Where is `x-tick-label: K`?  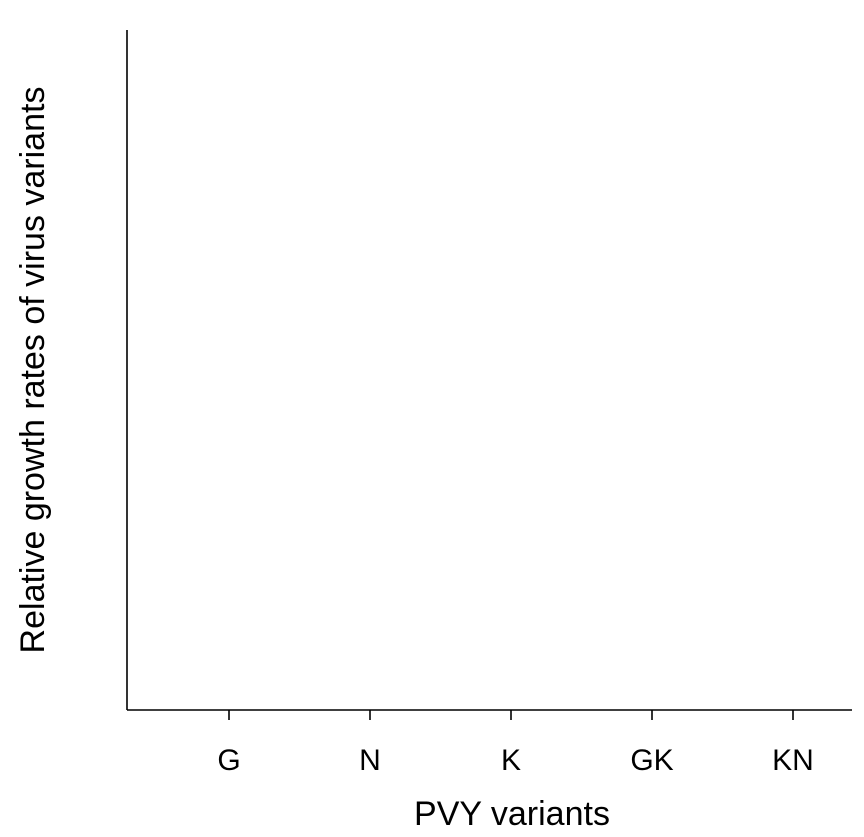 x-tick-label: K is located at coordinates (511, 760).